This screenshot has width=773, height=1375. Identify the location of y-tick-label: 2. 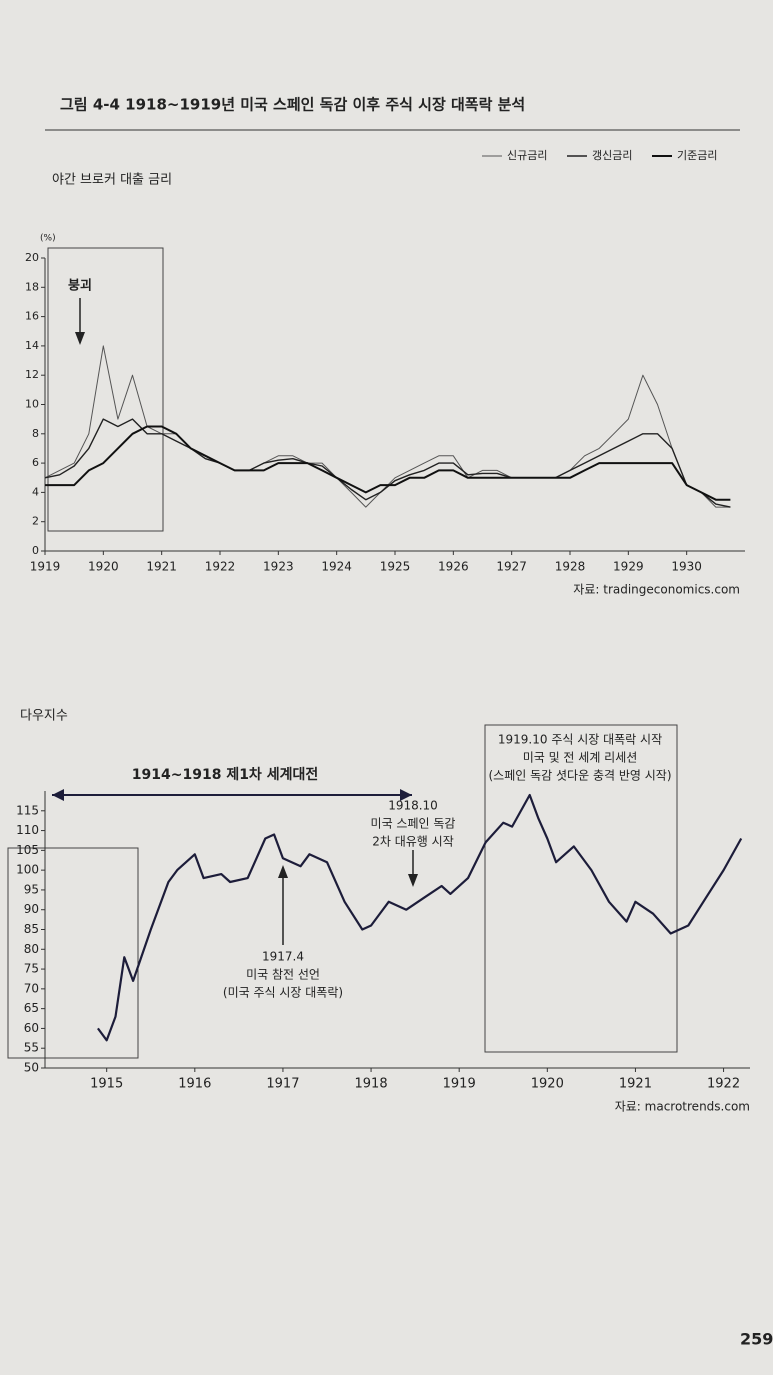
(35, 521).